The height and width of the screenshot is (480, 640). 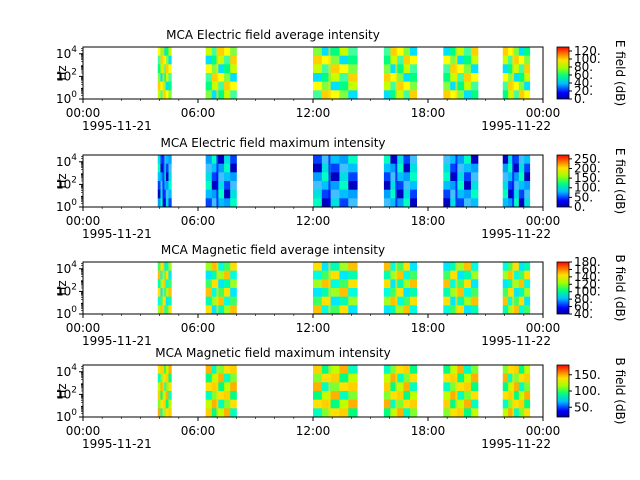 What do you see at coordinates (117, 234) in the screenshot?
I see `x-date-label: 1995-11-21` at bounding box center [117, 234].